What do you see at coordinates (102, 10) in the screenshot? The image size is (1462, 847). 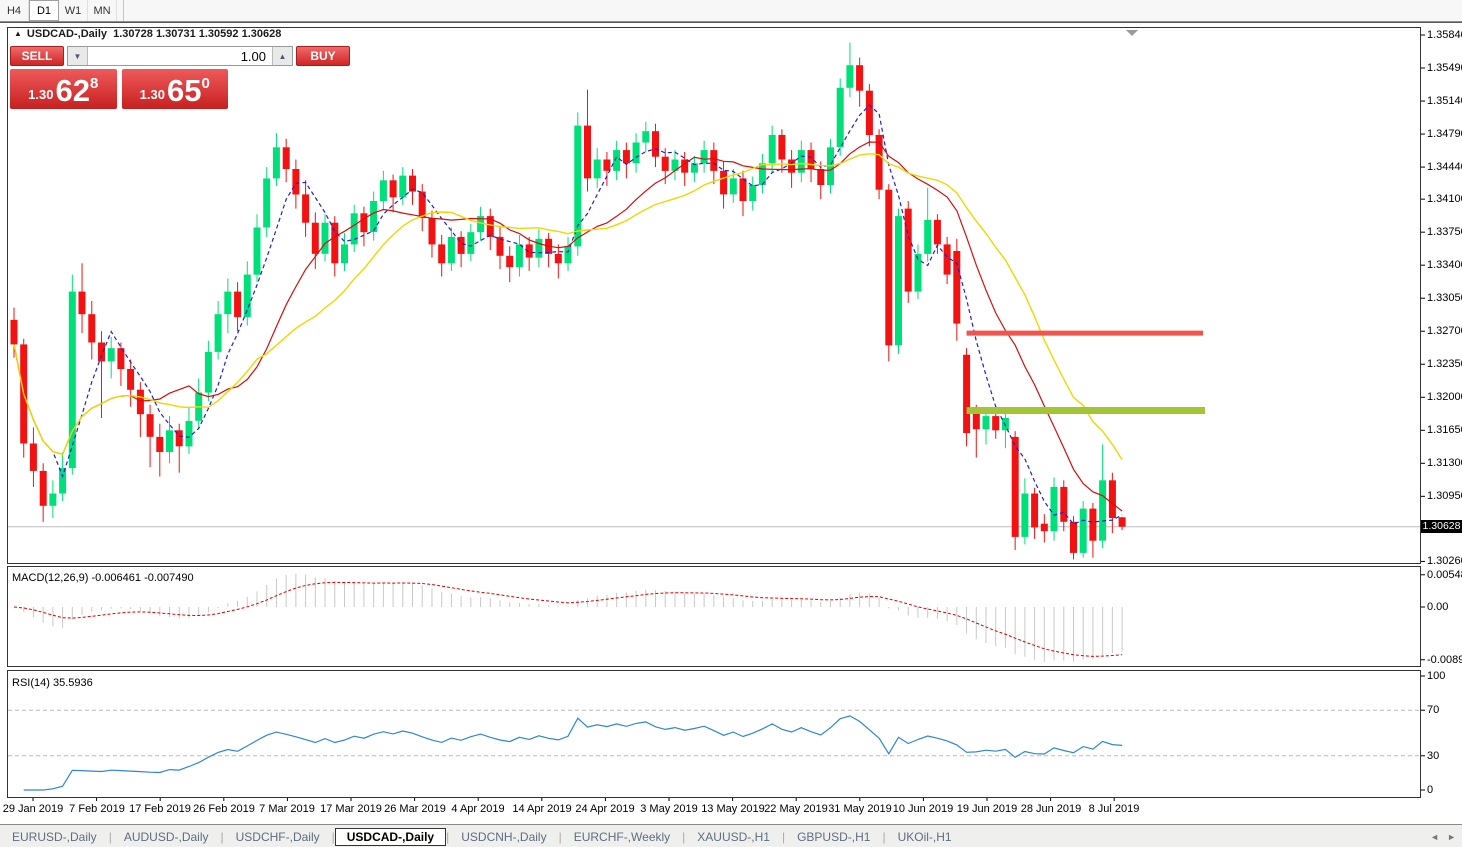 I see `timeframe-button-mn: MN` at bounding box center [102, 10].